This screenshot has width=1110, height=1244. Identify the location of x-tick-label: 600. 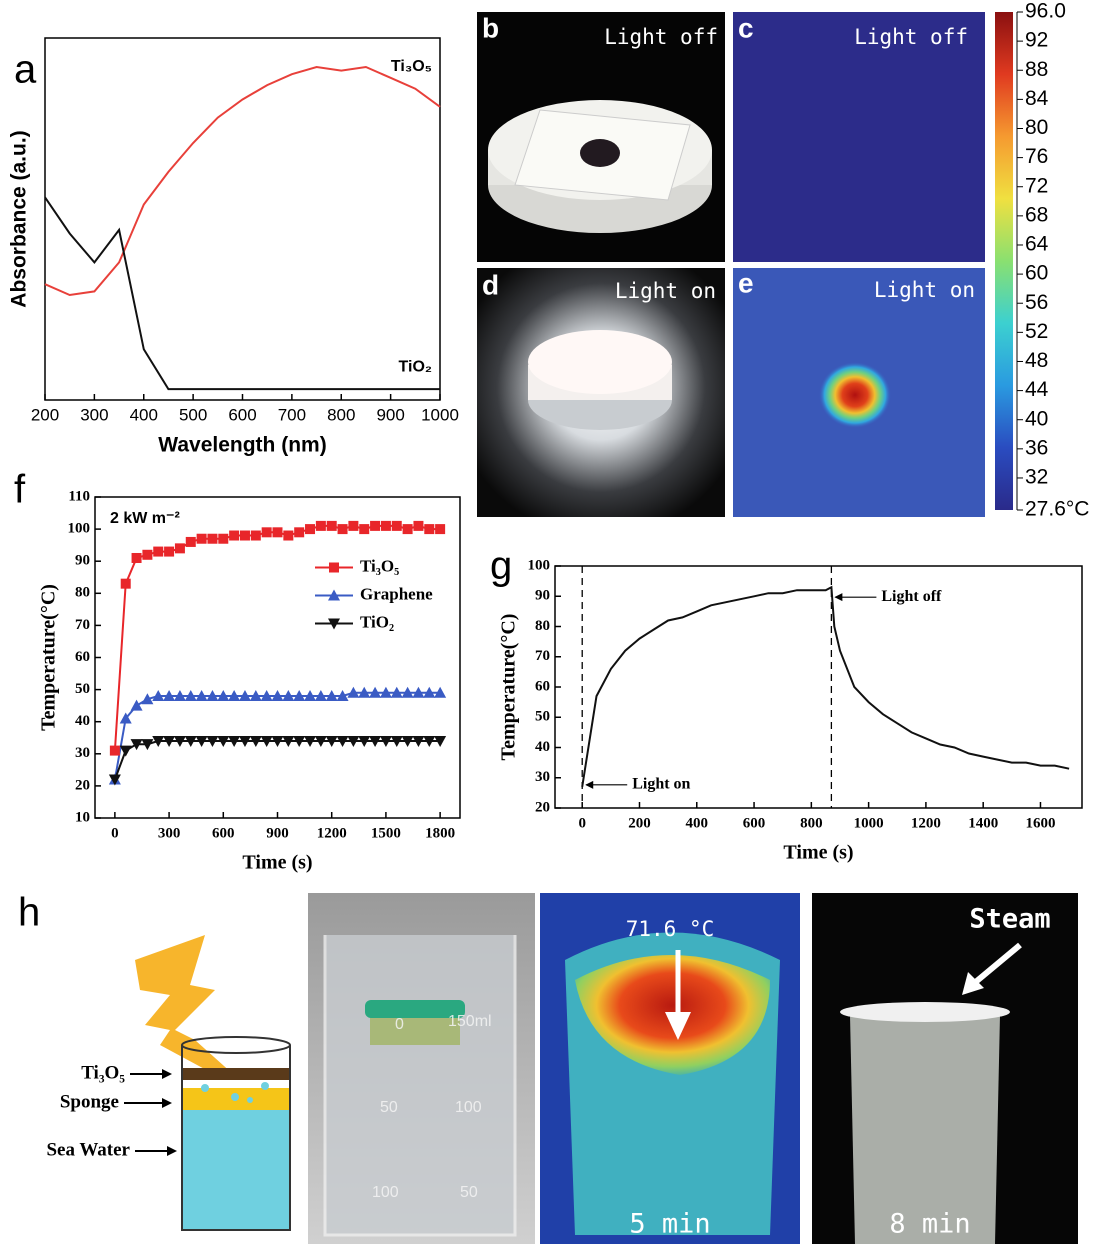
(242, 414).